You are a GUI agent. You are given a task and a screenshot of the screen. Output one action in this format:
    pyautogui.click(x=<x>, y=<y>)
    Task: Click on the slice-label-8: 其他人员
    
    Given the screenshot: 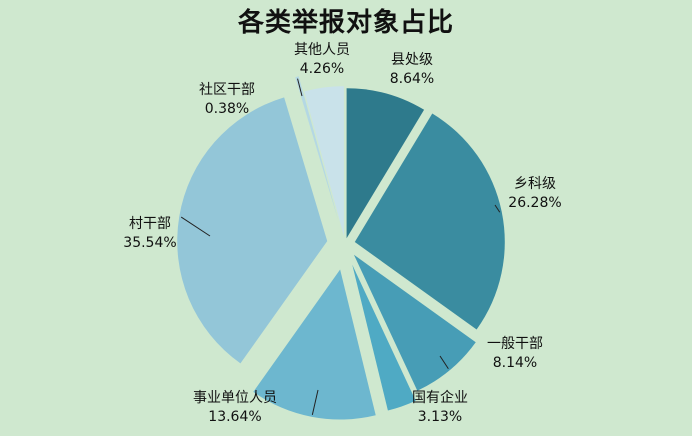 What is the action you would take?
    pyautogui.click(x=322, y=50)
    